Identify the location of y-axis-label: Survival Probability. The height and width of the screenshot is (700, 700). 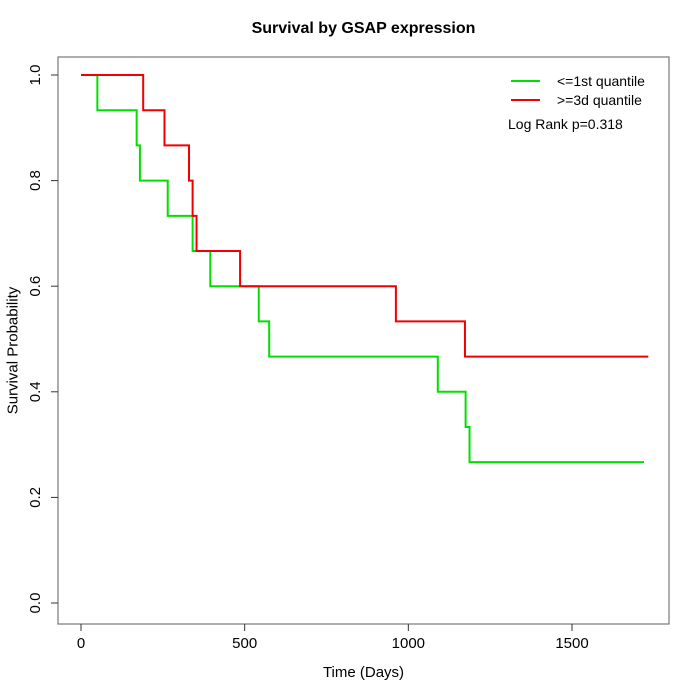
(13, 350).